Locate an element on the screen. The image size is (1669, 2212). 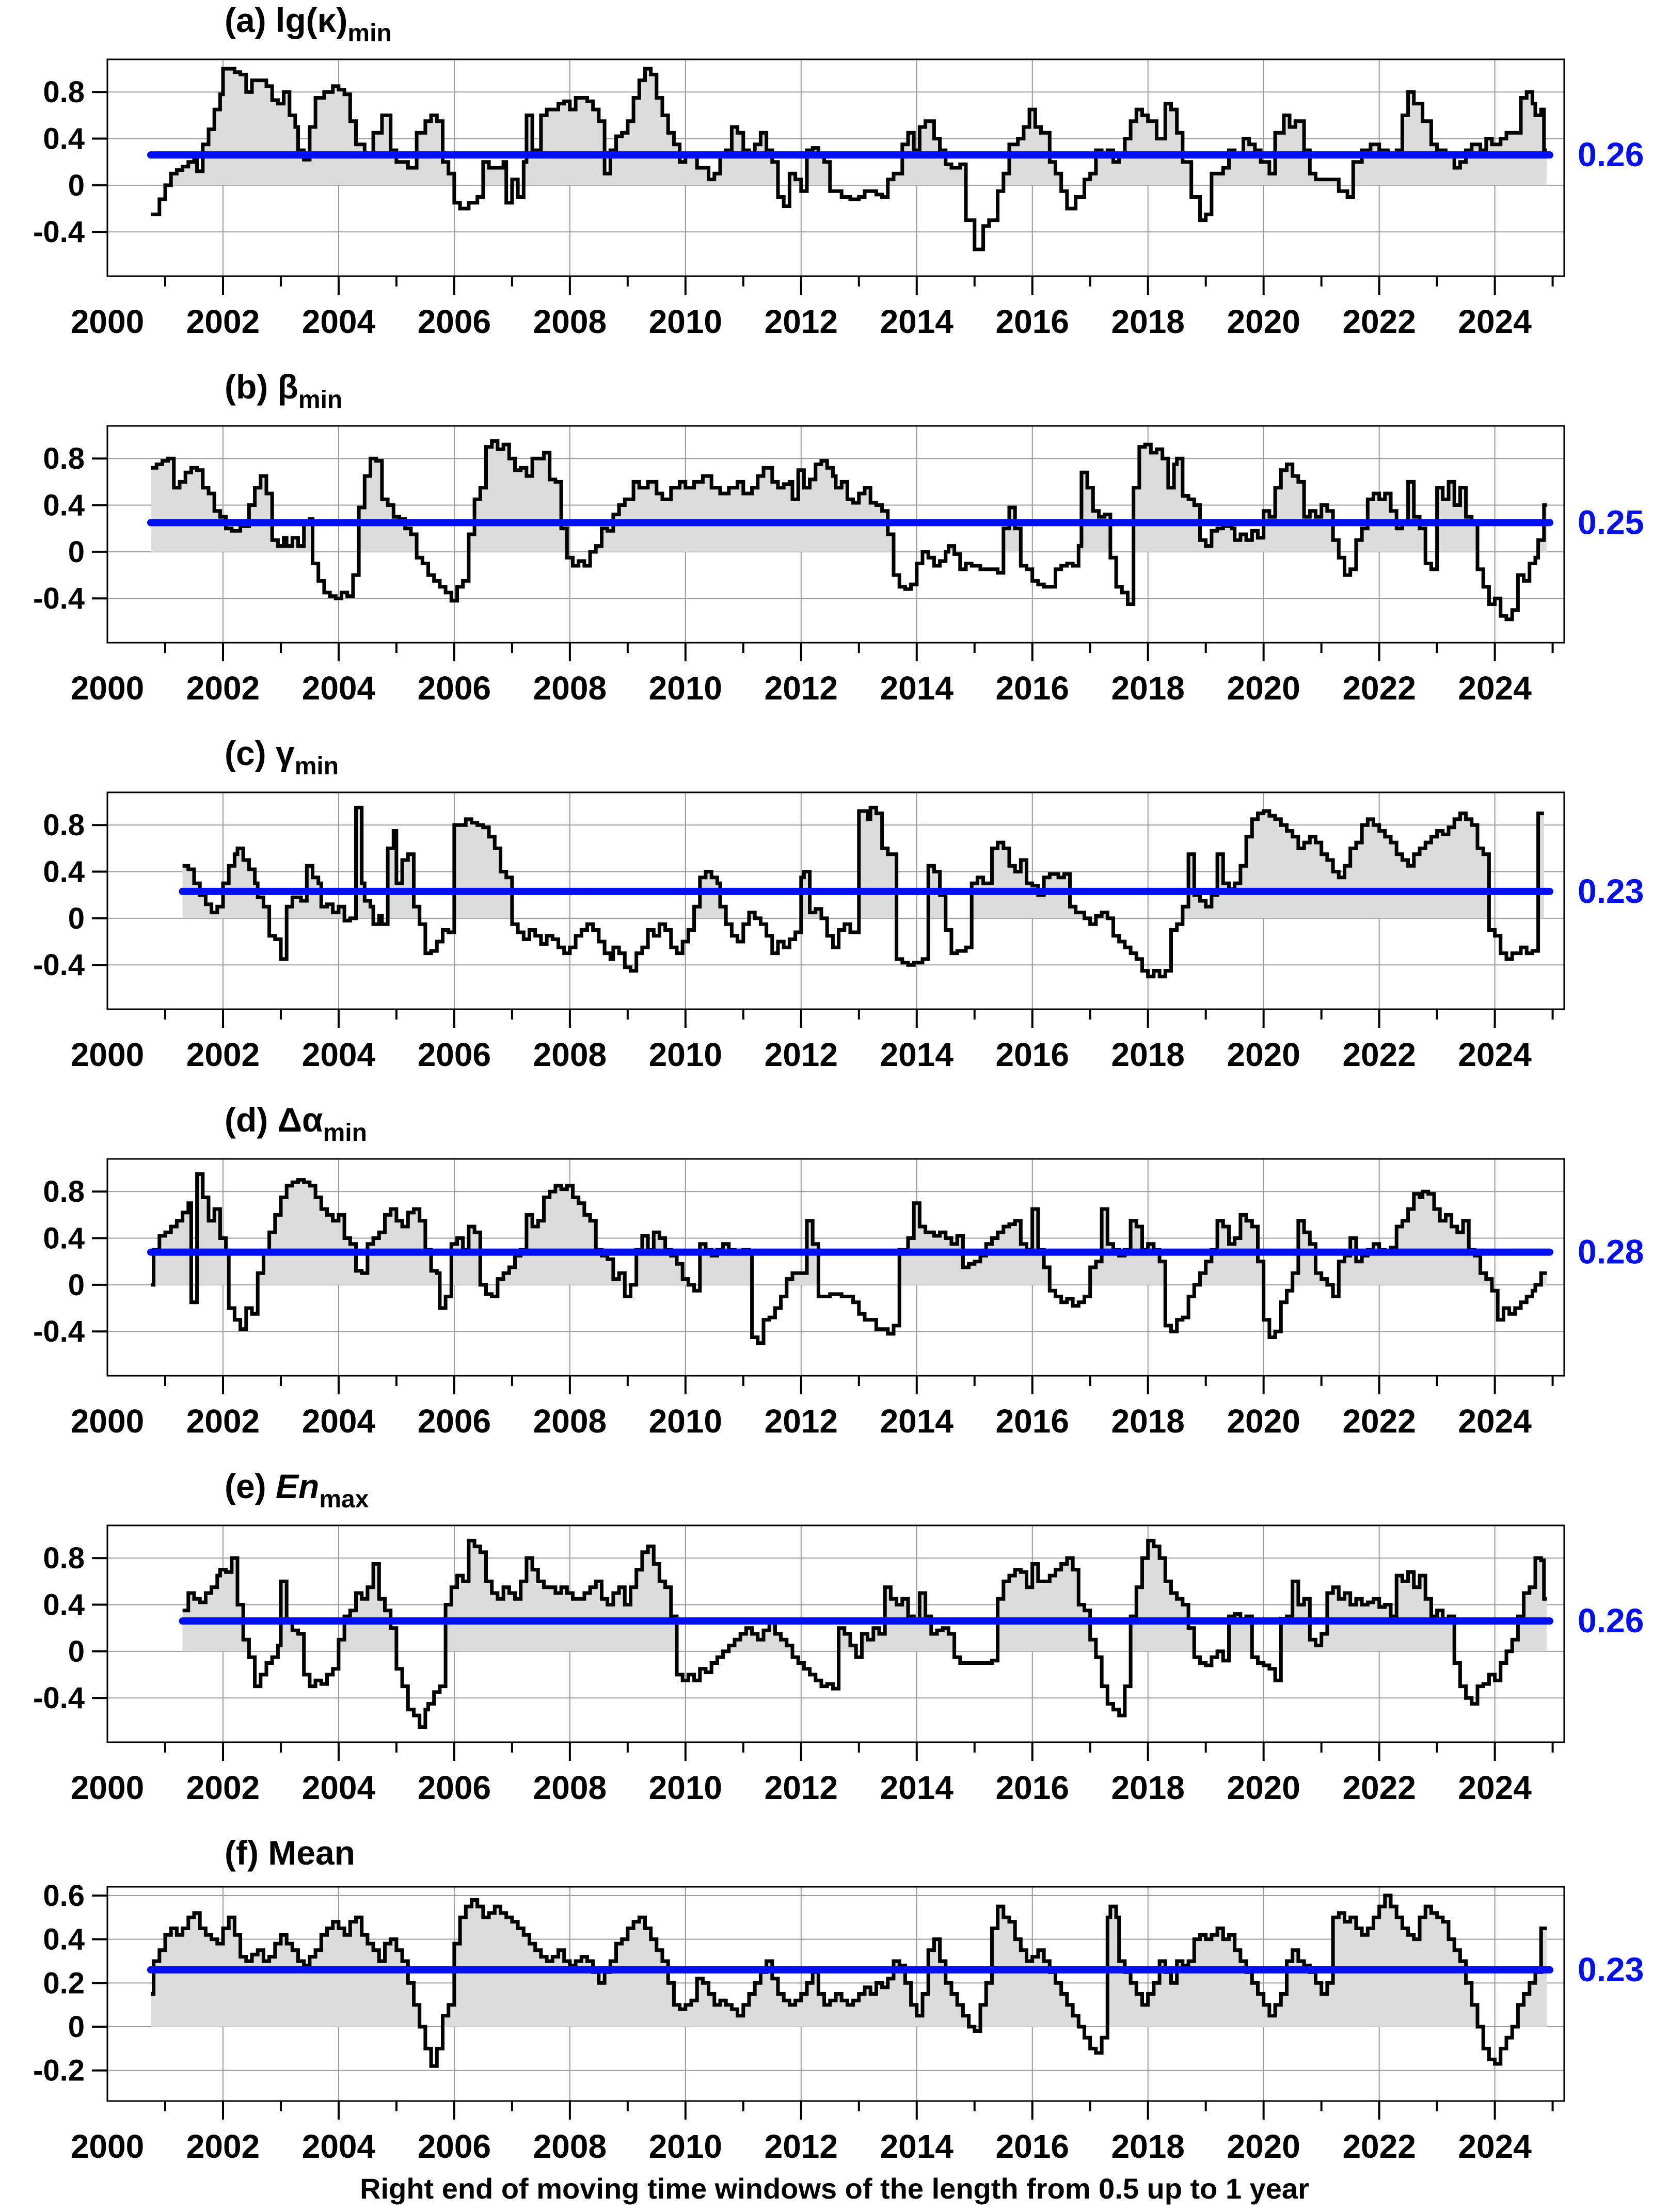
panel-title: (a) lg(κ)min is located at coordinates (308, 24).